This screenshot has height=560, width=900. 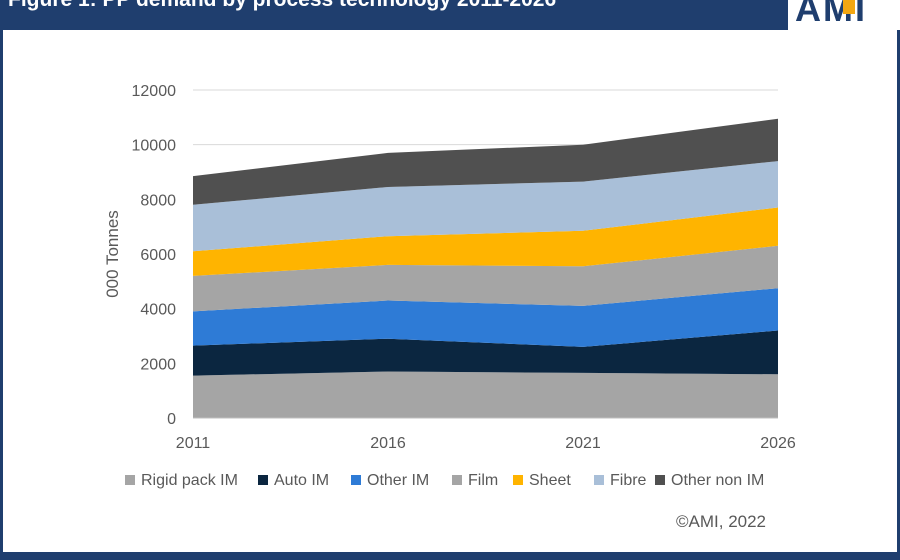 What do you see at coordinates (721, 521) in the screenshot?
I see `copyright-note: ©AMI, 2022` at bounding box center [721, 521].